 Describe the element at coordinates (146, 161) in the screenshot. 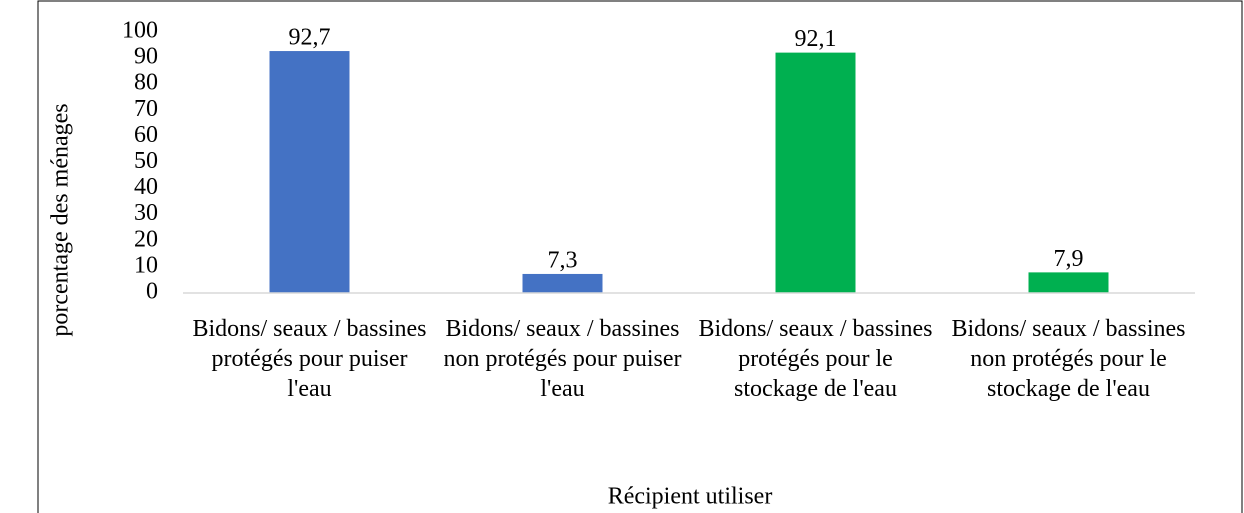

I see `y-tick-label: 50` at that location.